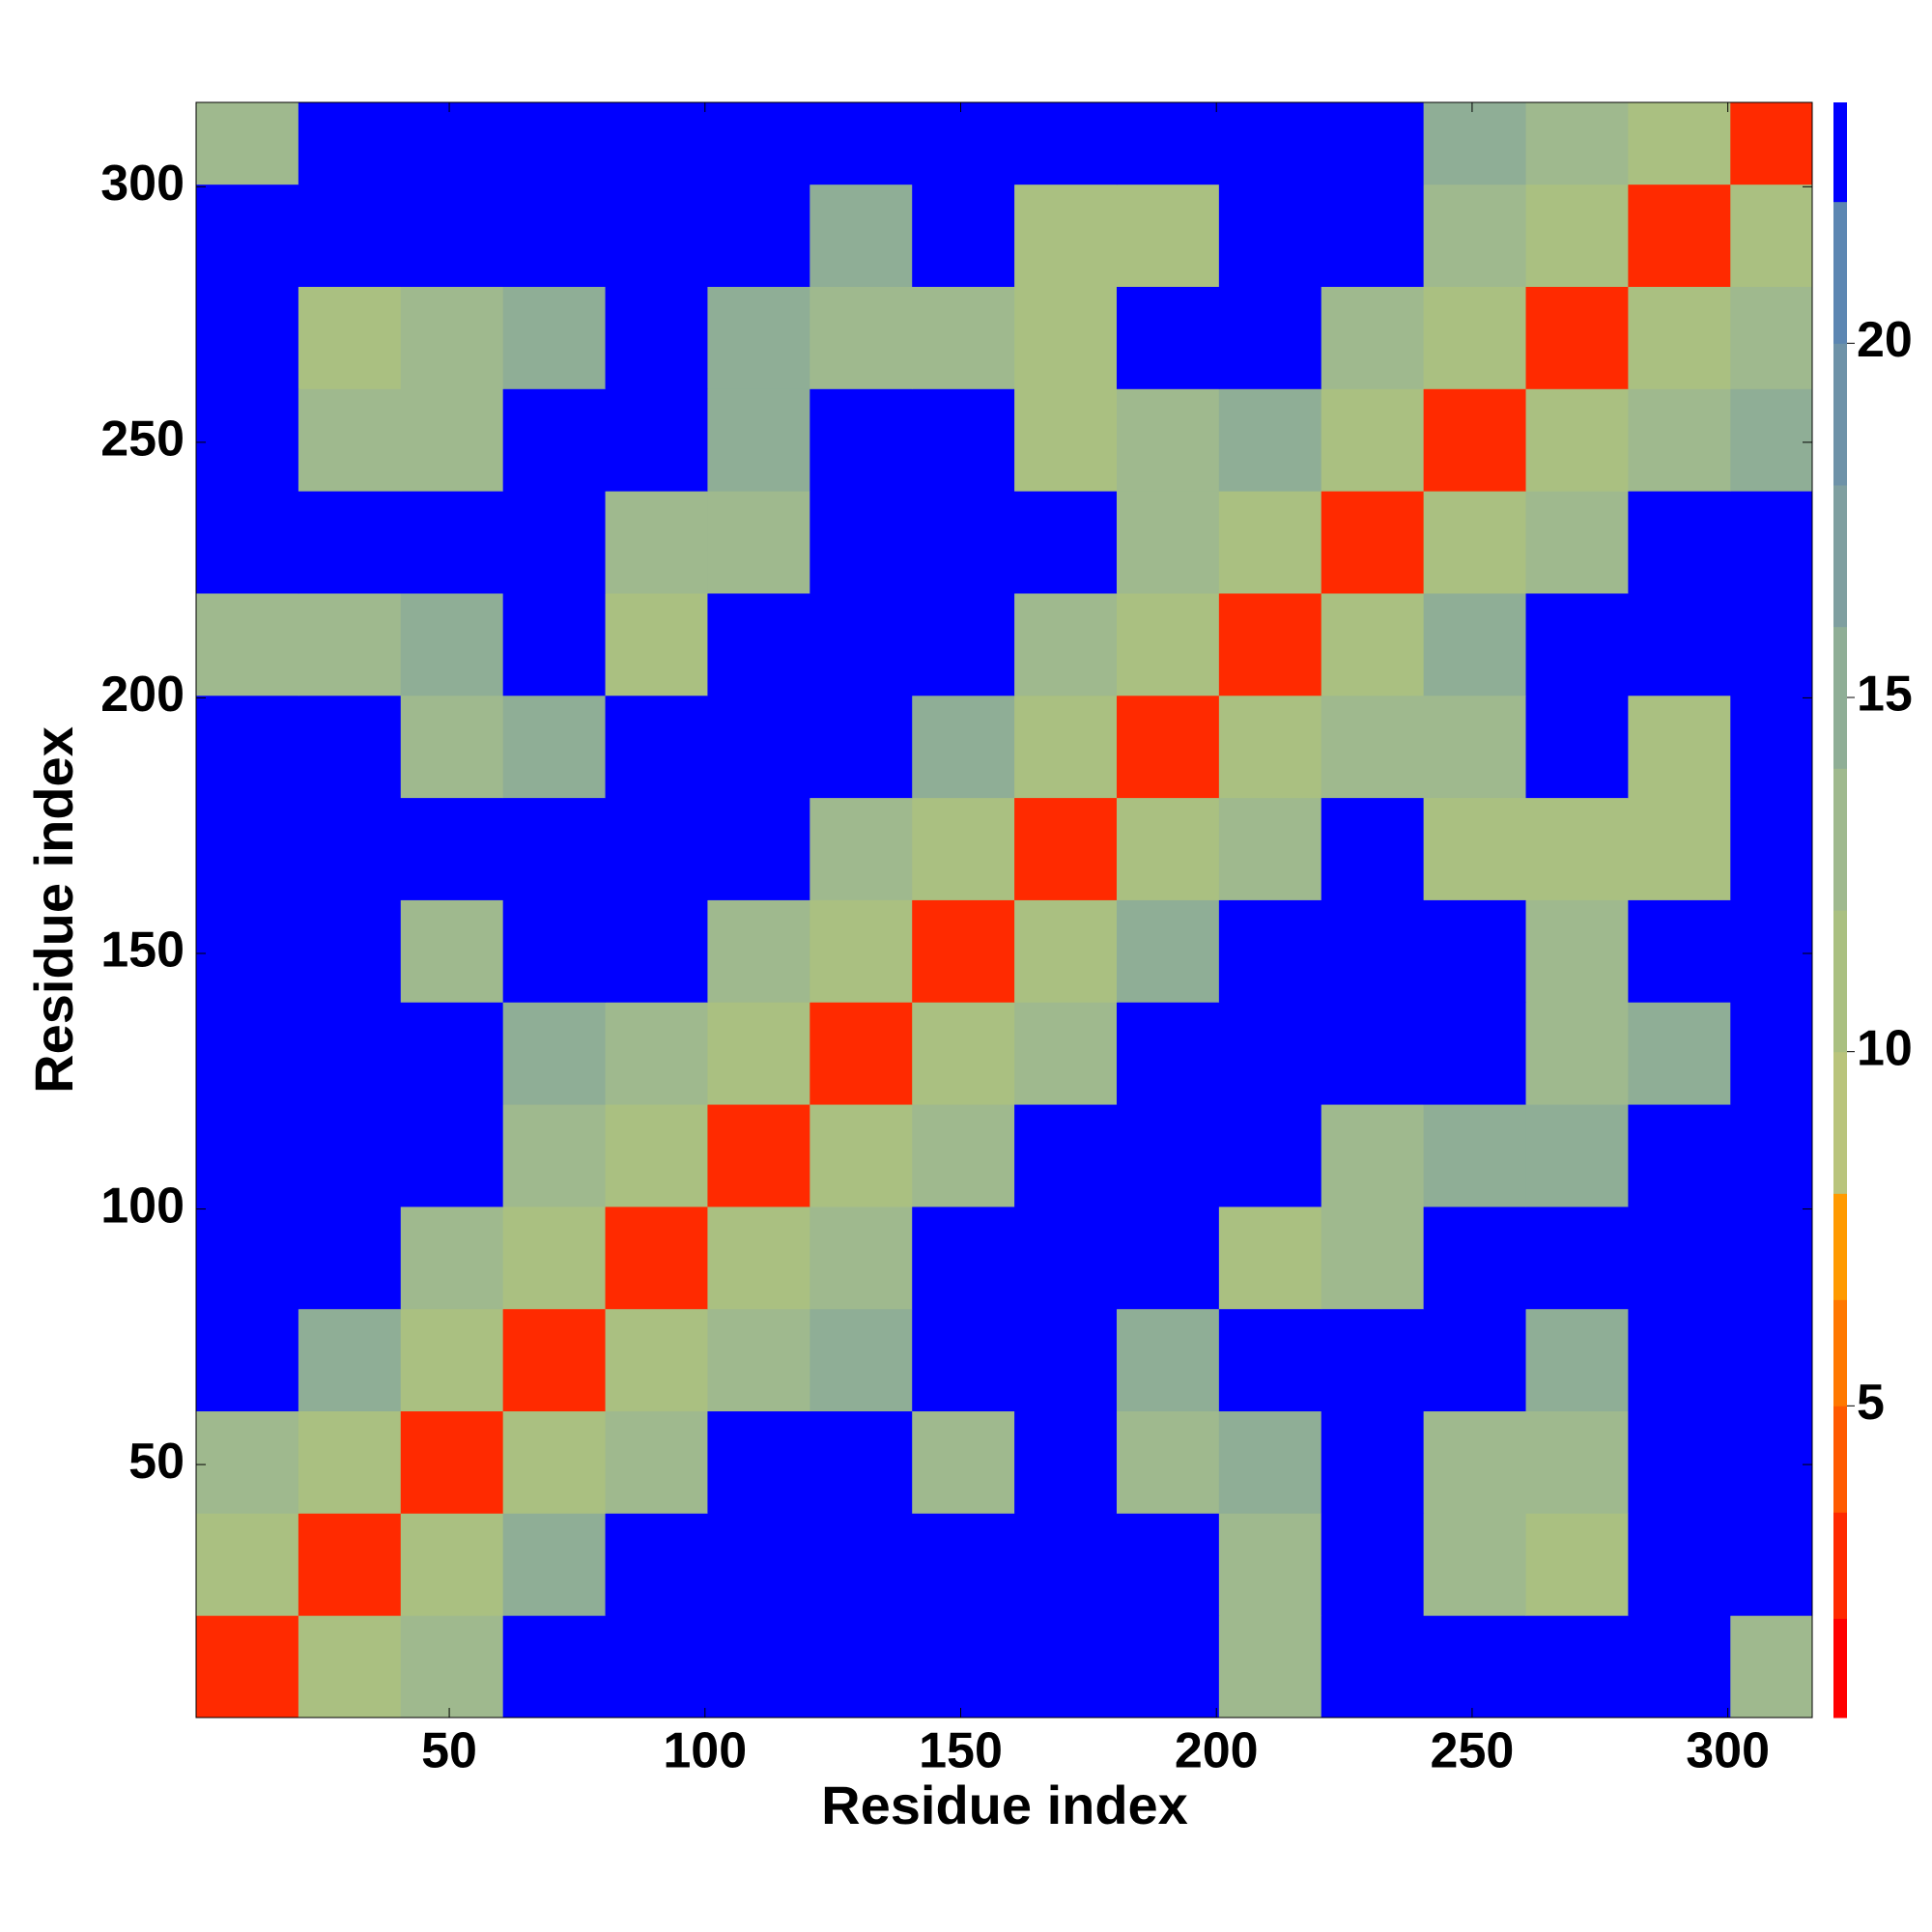 Image resolution: width=1932 pixels, height=1932 pixels. I want to click on x-axis-label: Residue index, so click(1005, 1805).